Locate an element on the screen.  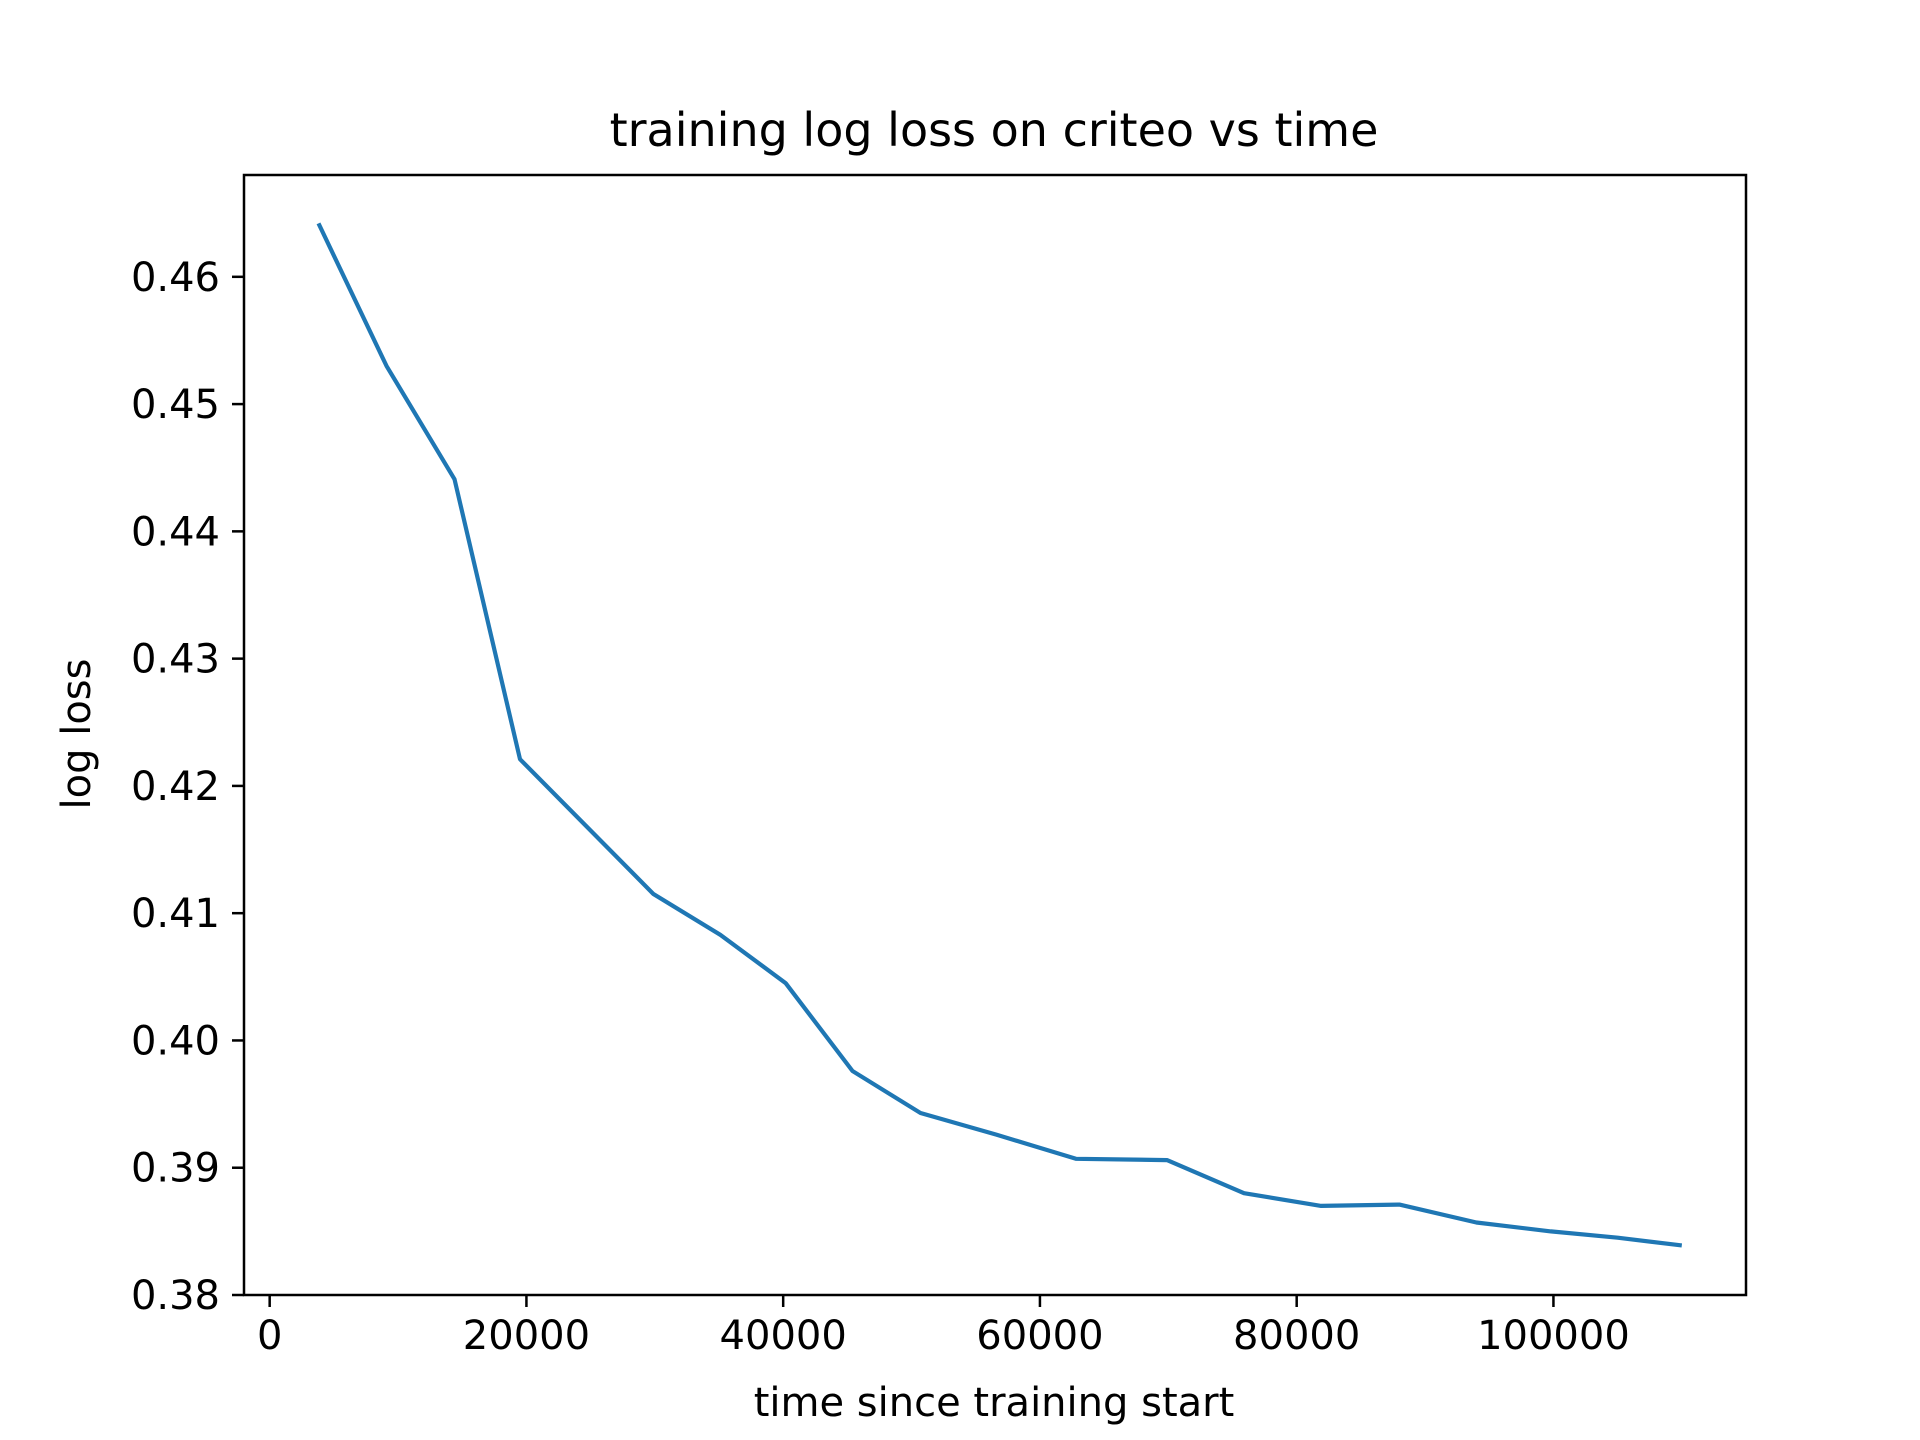
x-tick-label: 20000 is located at coordinates (526, 1336).